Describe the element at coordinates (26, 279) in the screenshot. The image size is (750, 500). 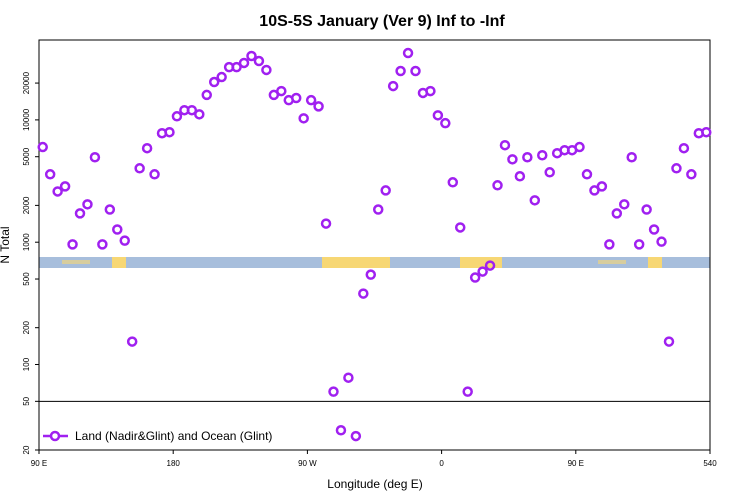
I see `y-tick-label: 500` at that location.